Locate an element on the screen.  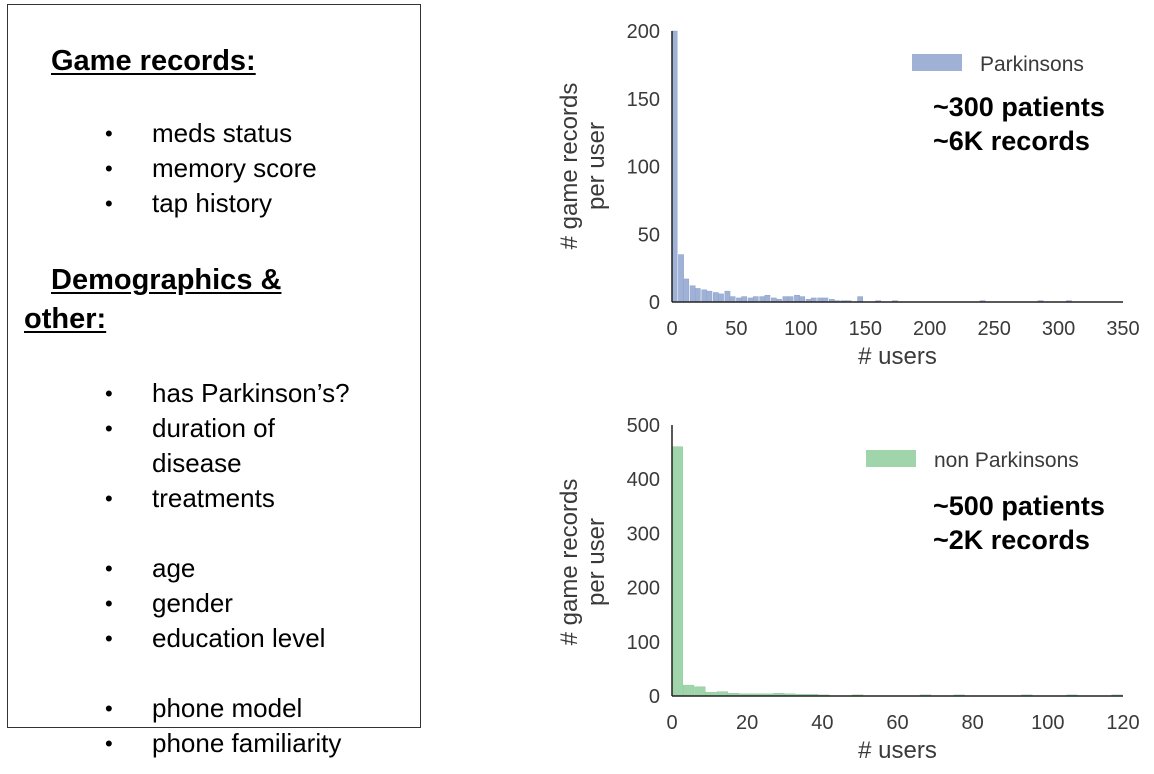
list-item-label: phone familiarity is located at coordinates (247, 743).